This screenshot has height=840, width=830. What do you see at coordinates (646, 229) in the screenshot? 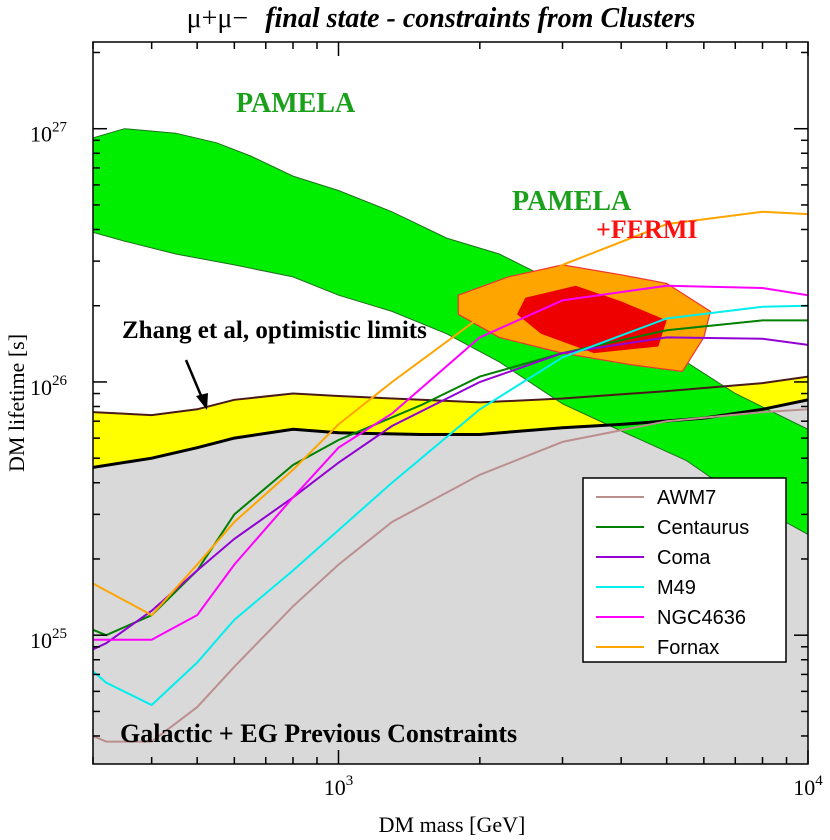
I see `pamela-fermi-label-2: +FERMI` at bounding box center [646, 229].